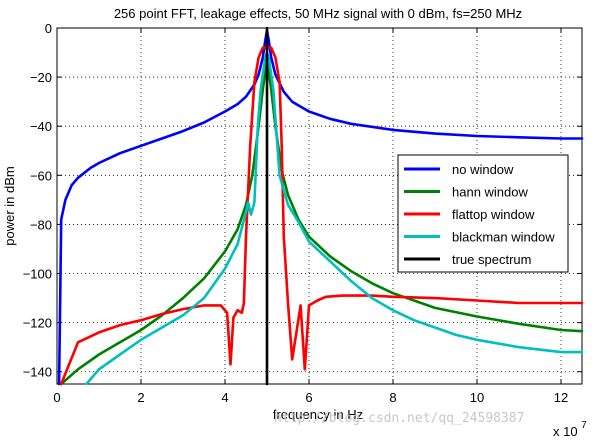 This screenshot has width=604, height=441. I want to click on x-tick-label: 12, so click(561, 397).